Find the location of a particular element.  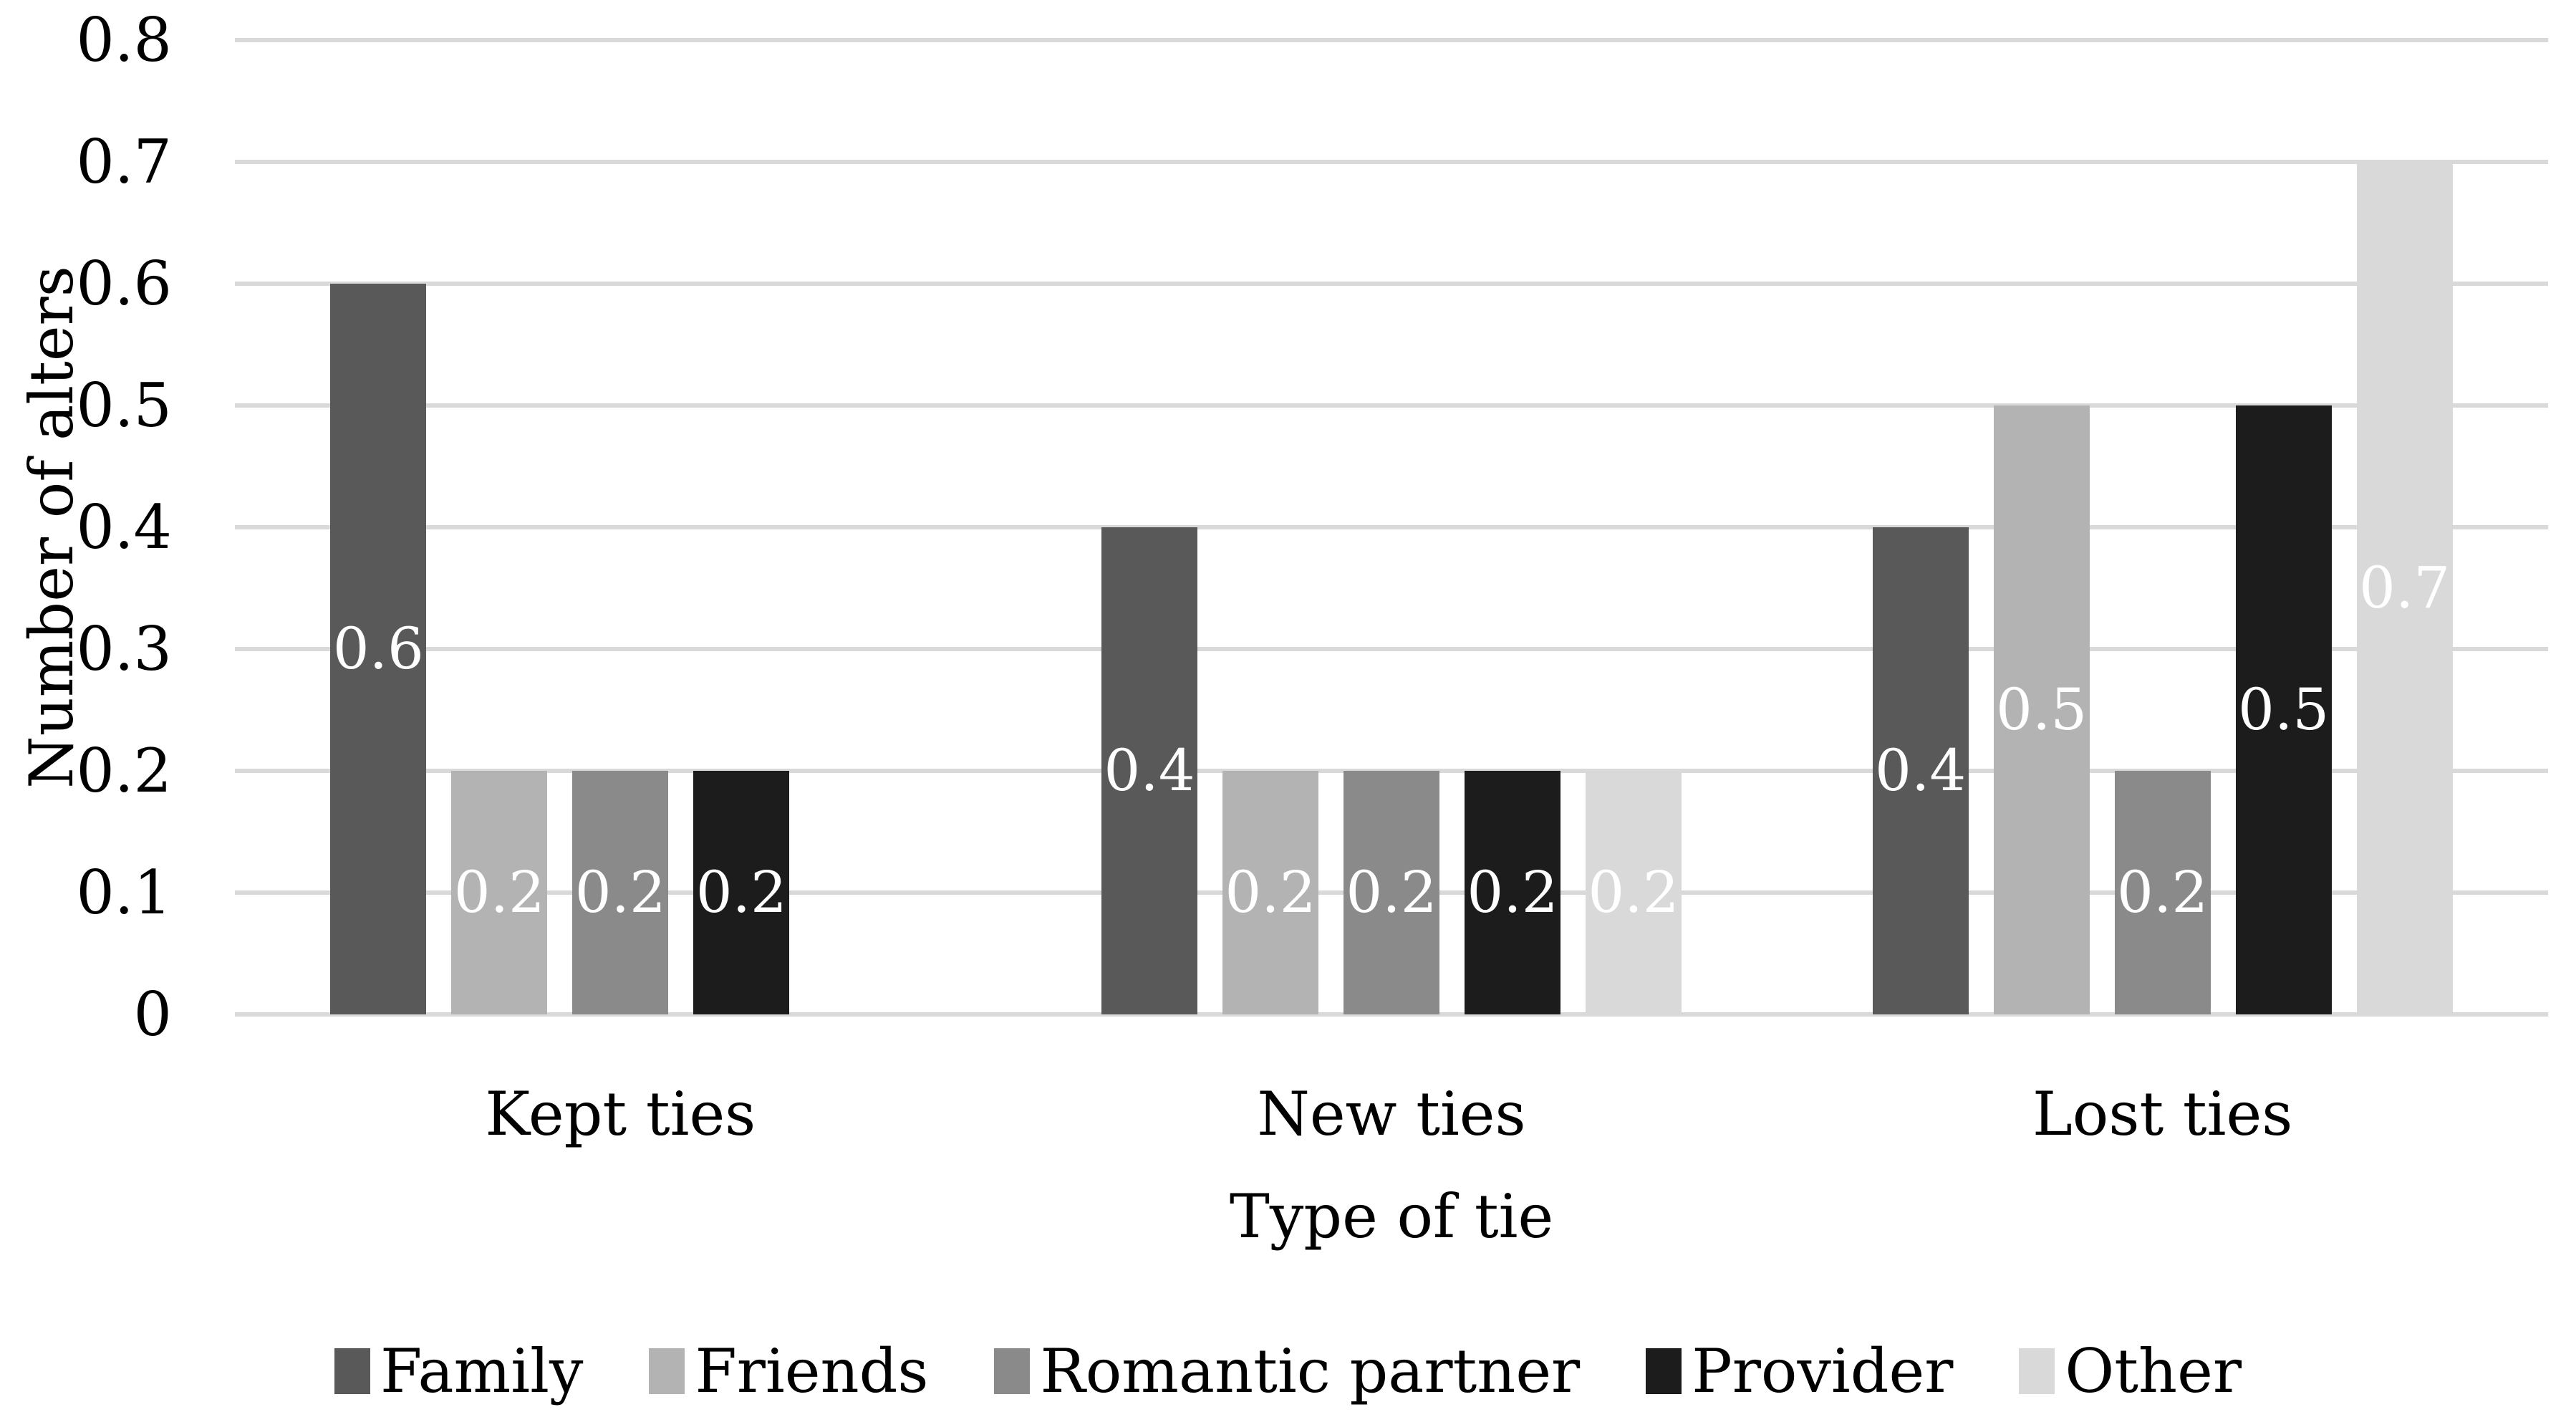

bar-value-label: 0.6 is located at coordinates (378, 648).